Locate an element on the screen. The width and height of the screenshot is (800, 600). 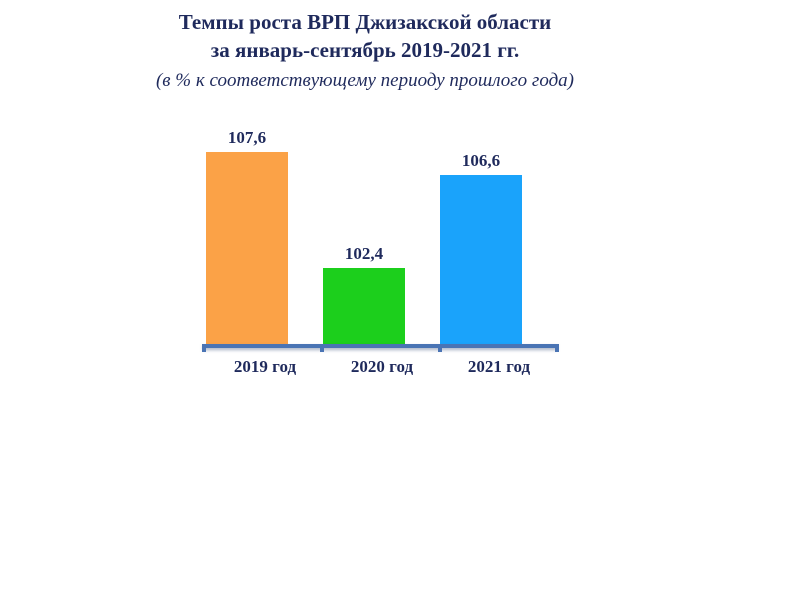
x-tick-label-2021: 2021 год is located at coordinates (499, 366).